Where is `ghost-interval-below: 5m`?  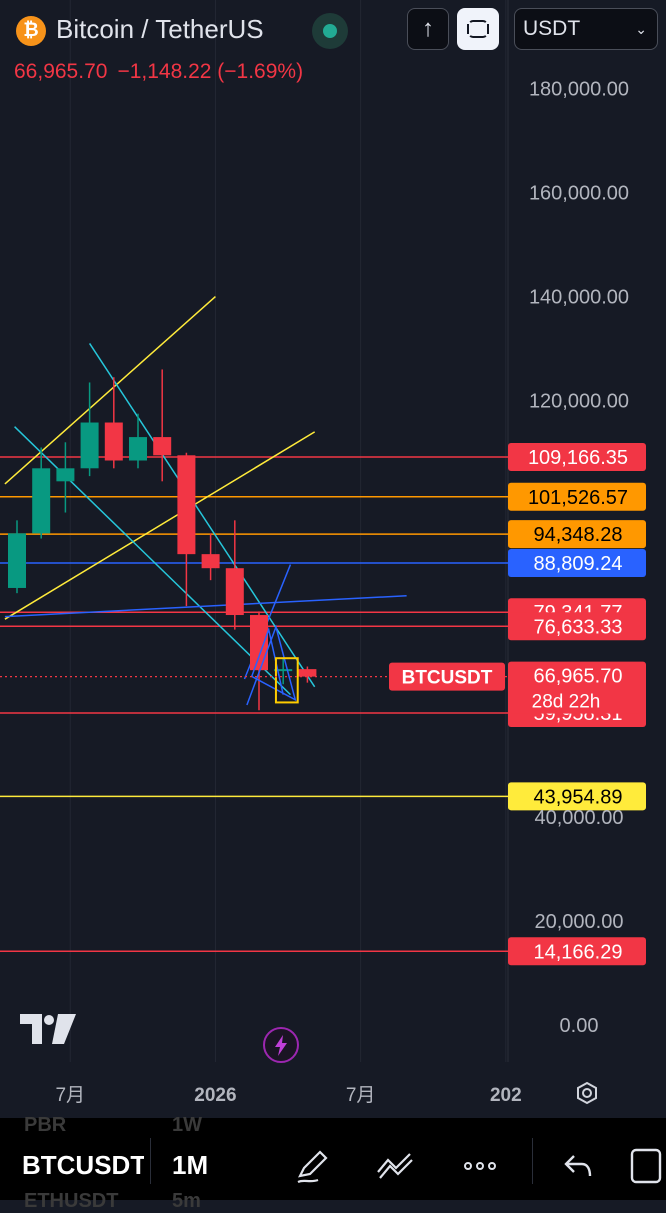 ghost-interval-below: 5m is located at coordinates (186, 1201).